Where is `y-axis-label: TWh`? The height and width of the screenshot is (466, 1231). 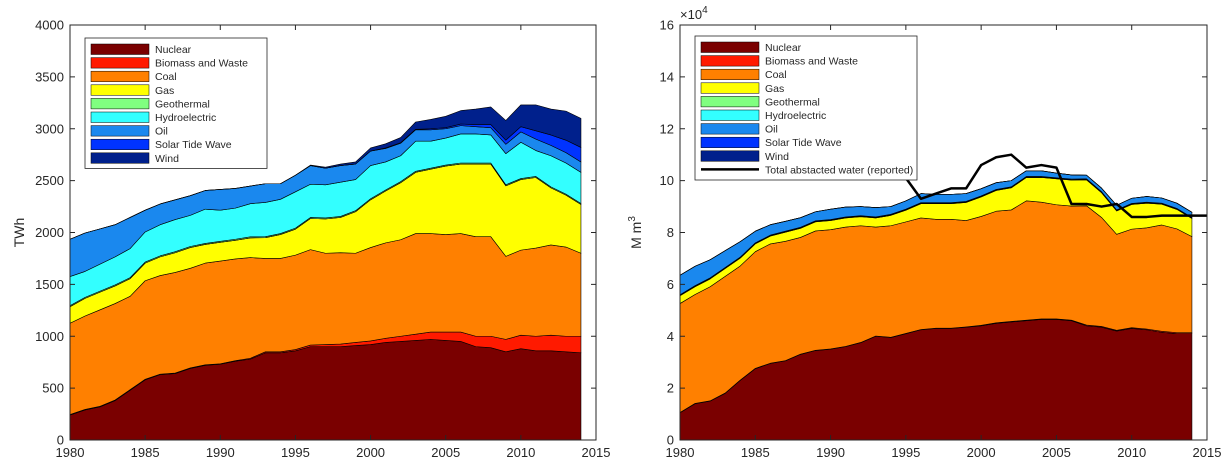 y-axis-label: TWh is located at coordinates (19, 233).